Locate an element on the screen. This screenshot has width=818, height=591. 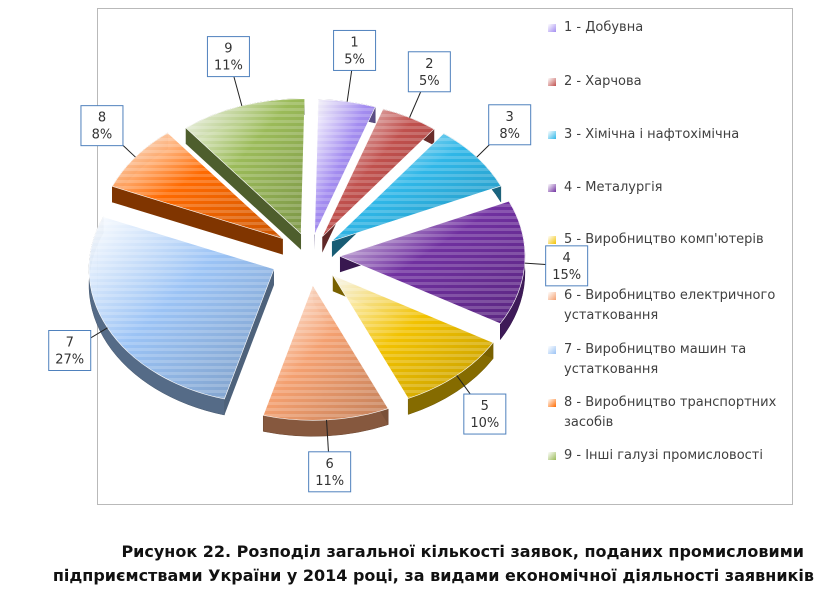
legend-label-3: 3 - Хімічна і нафтохімічна is located at coordinates (652, 134).